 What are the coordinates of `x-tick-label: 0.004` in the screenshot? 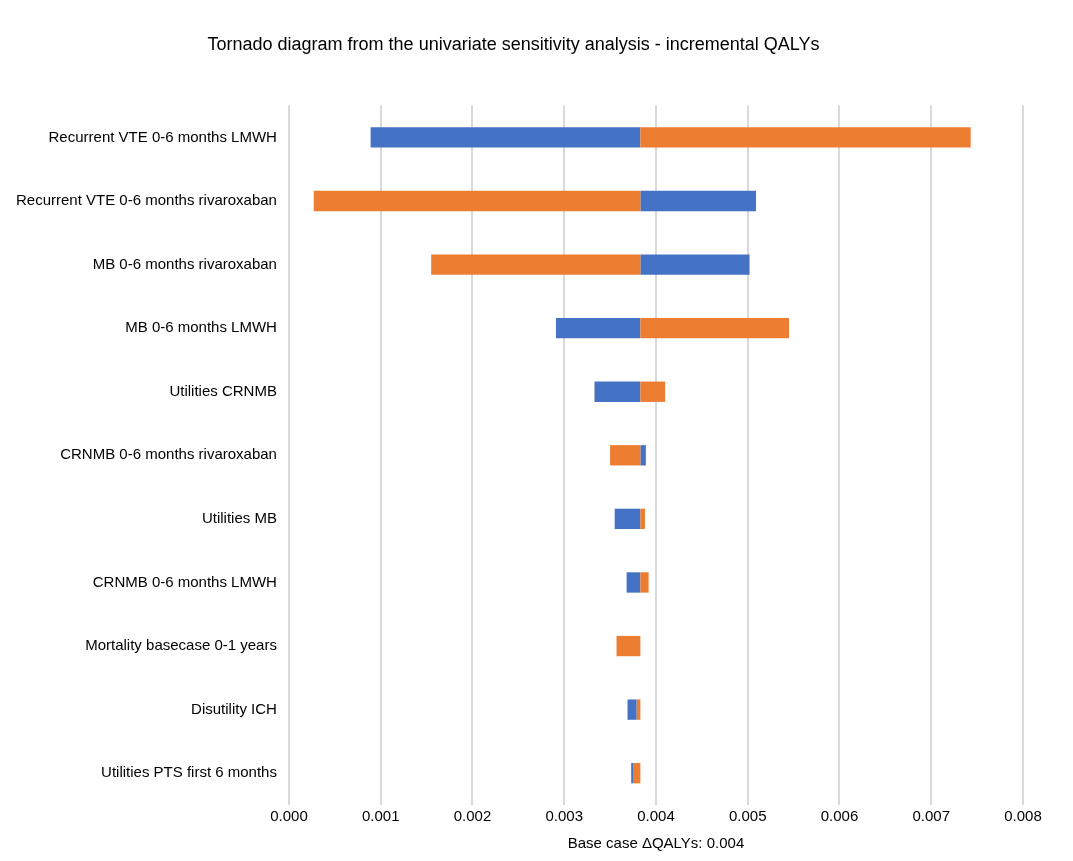 It's located at (656, 816).